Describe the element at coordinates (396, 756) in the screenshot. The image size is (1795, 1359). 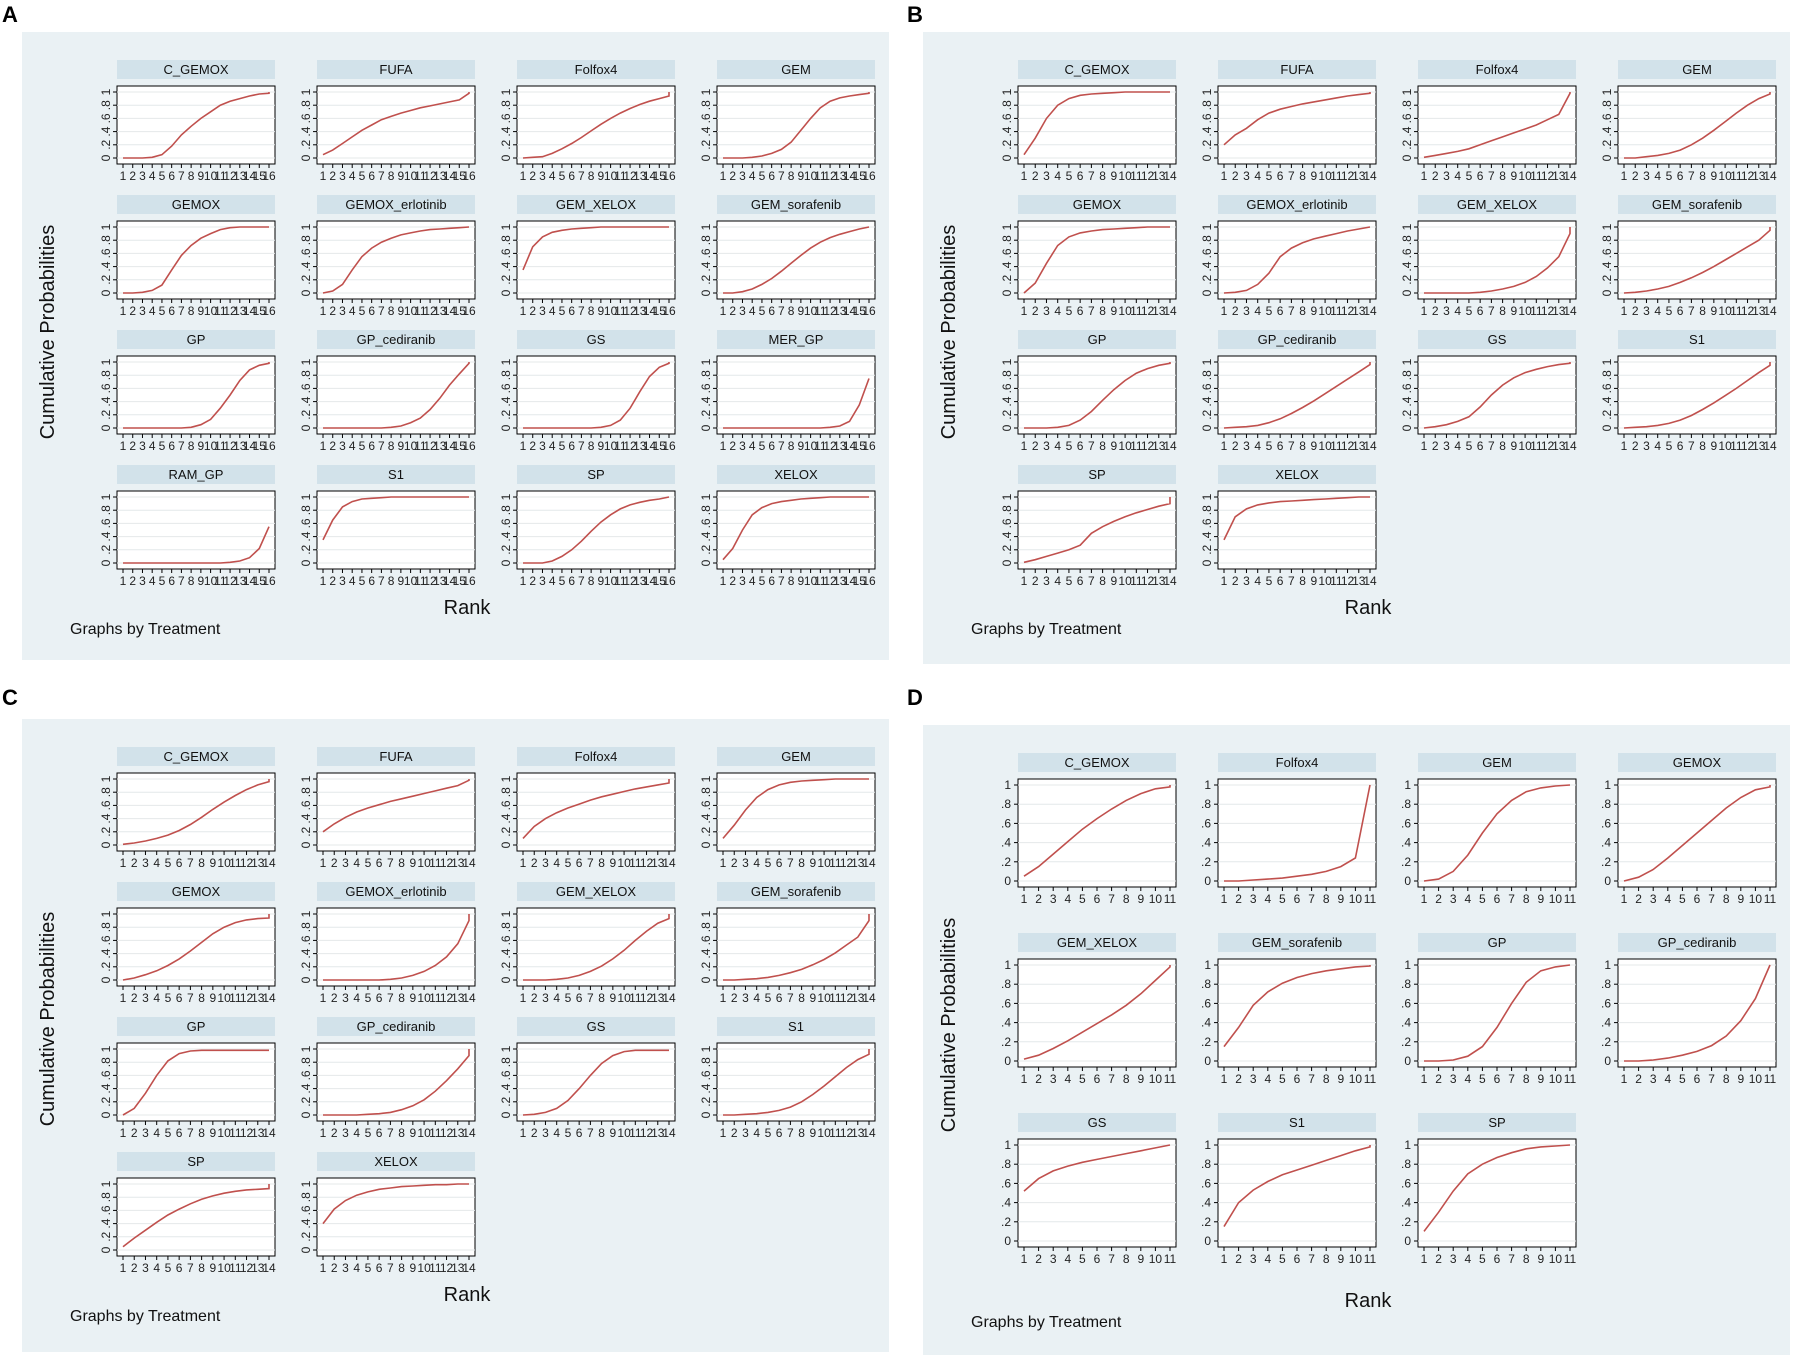
I see `subplot-title: FUFA` at that location.